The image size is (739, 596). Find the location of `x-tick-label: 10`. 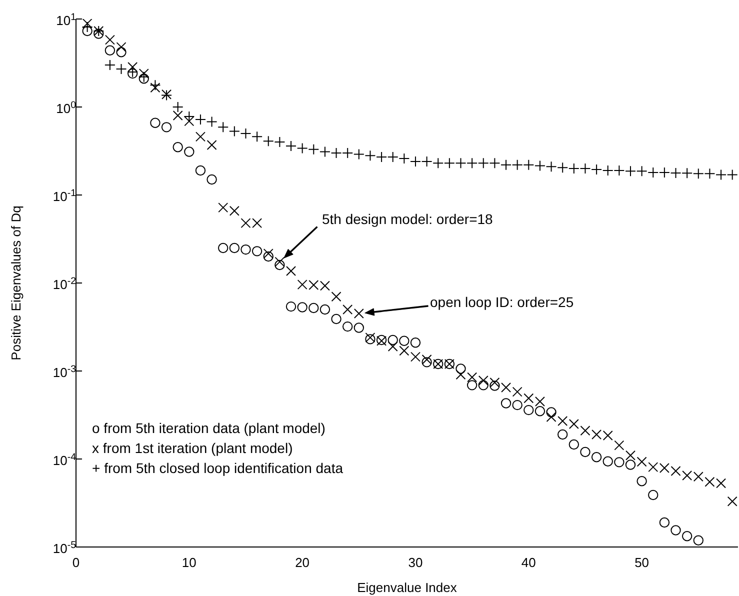

x-tick-label: 10 is located at coordinates (189, 562).